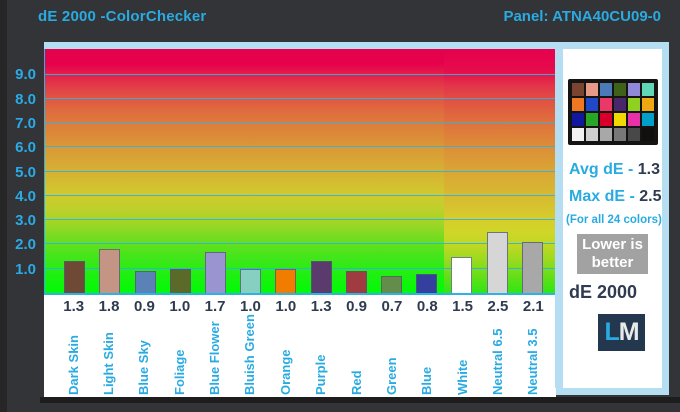 This screenshot has height=412, width=680. I want to click on x-axis-label-cell: Bluish Green, so click(250, 355).